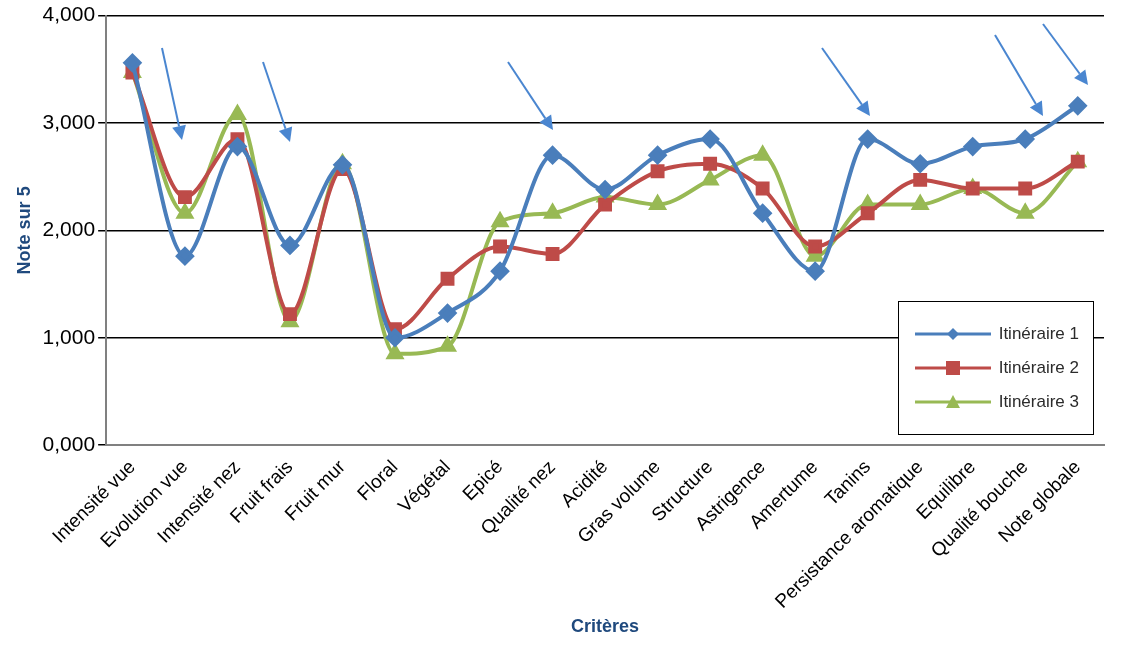 The height and width of the screenshot is (646, 1124). I want to click on y-tick-label: 3,000, so click(69, 121).